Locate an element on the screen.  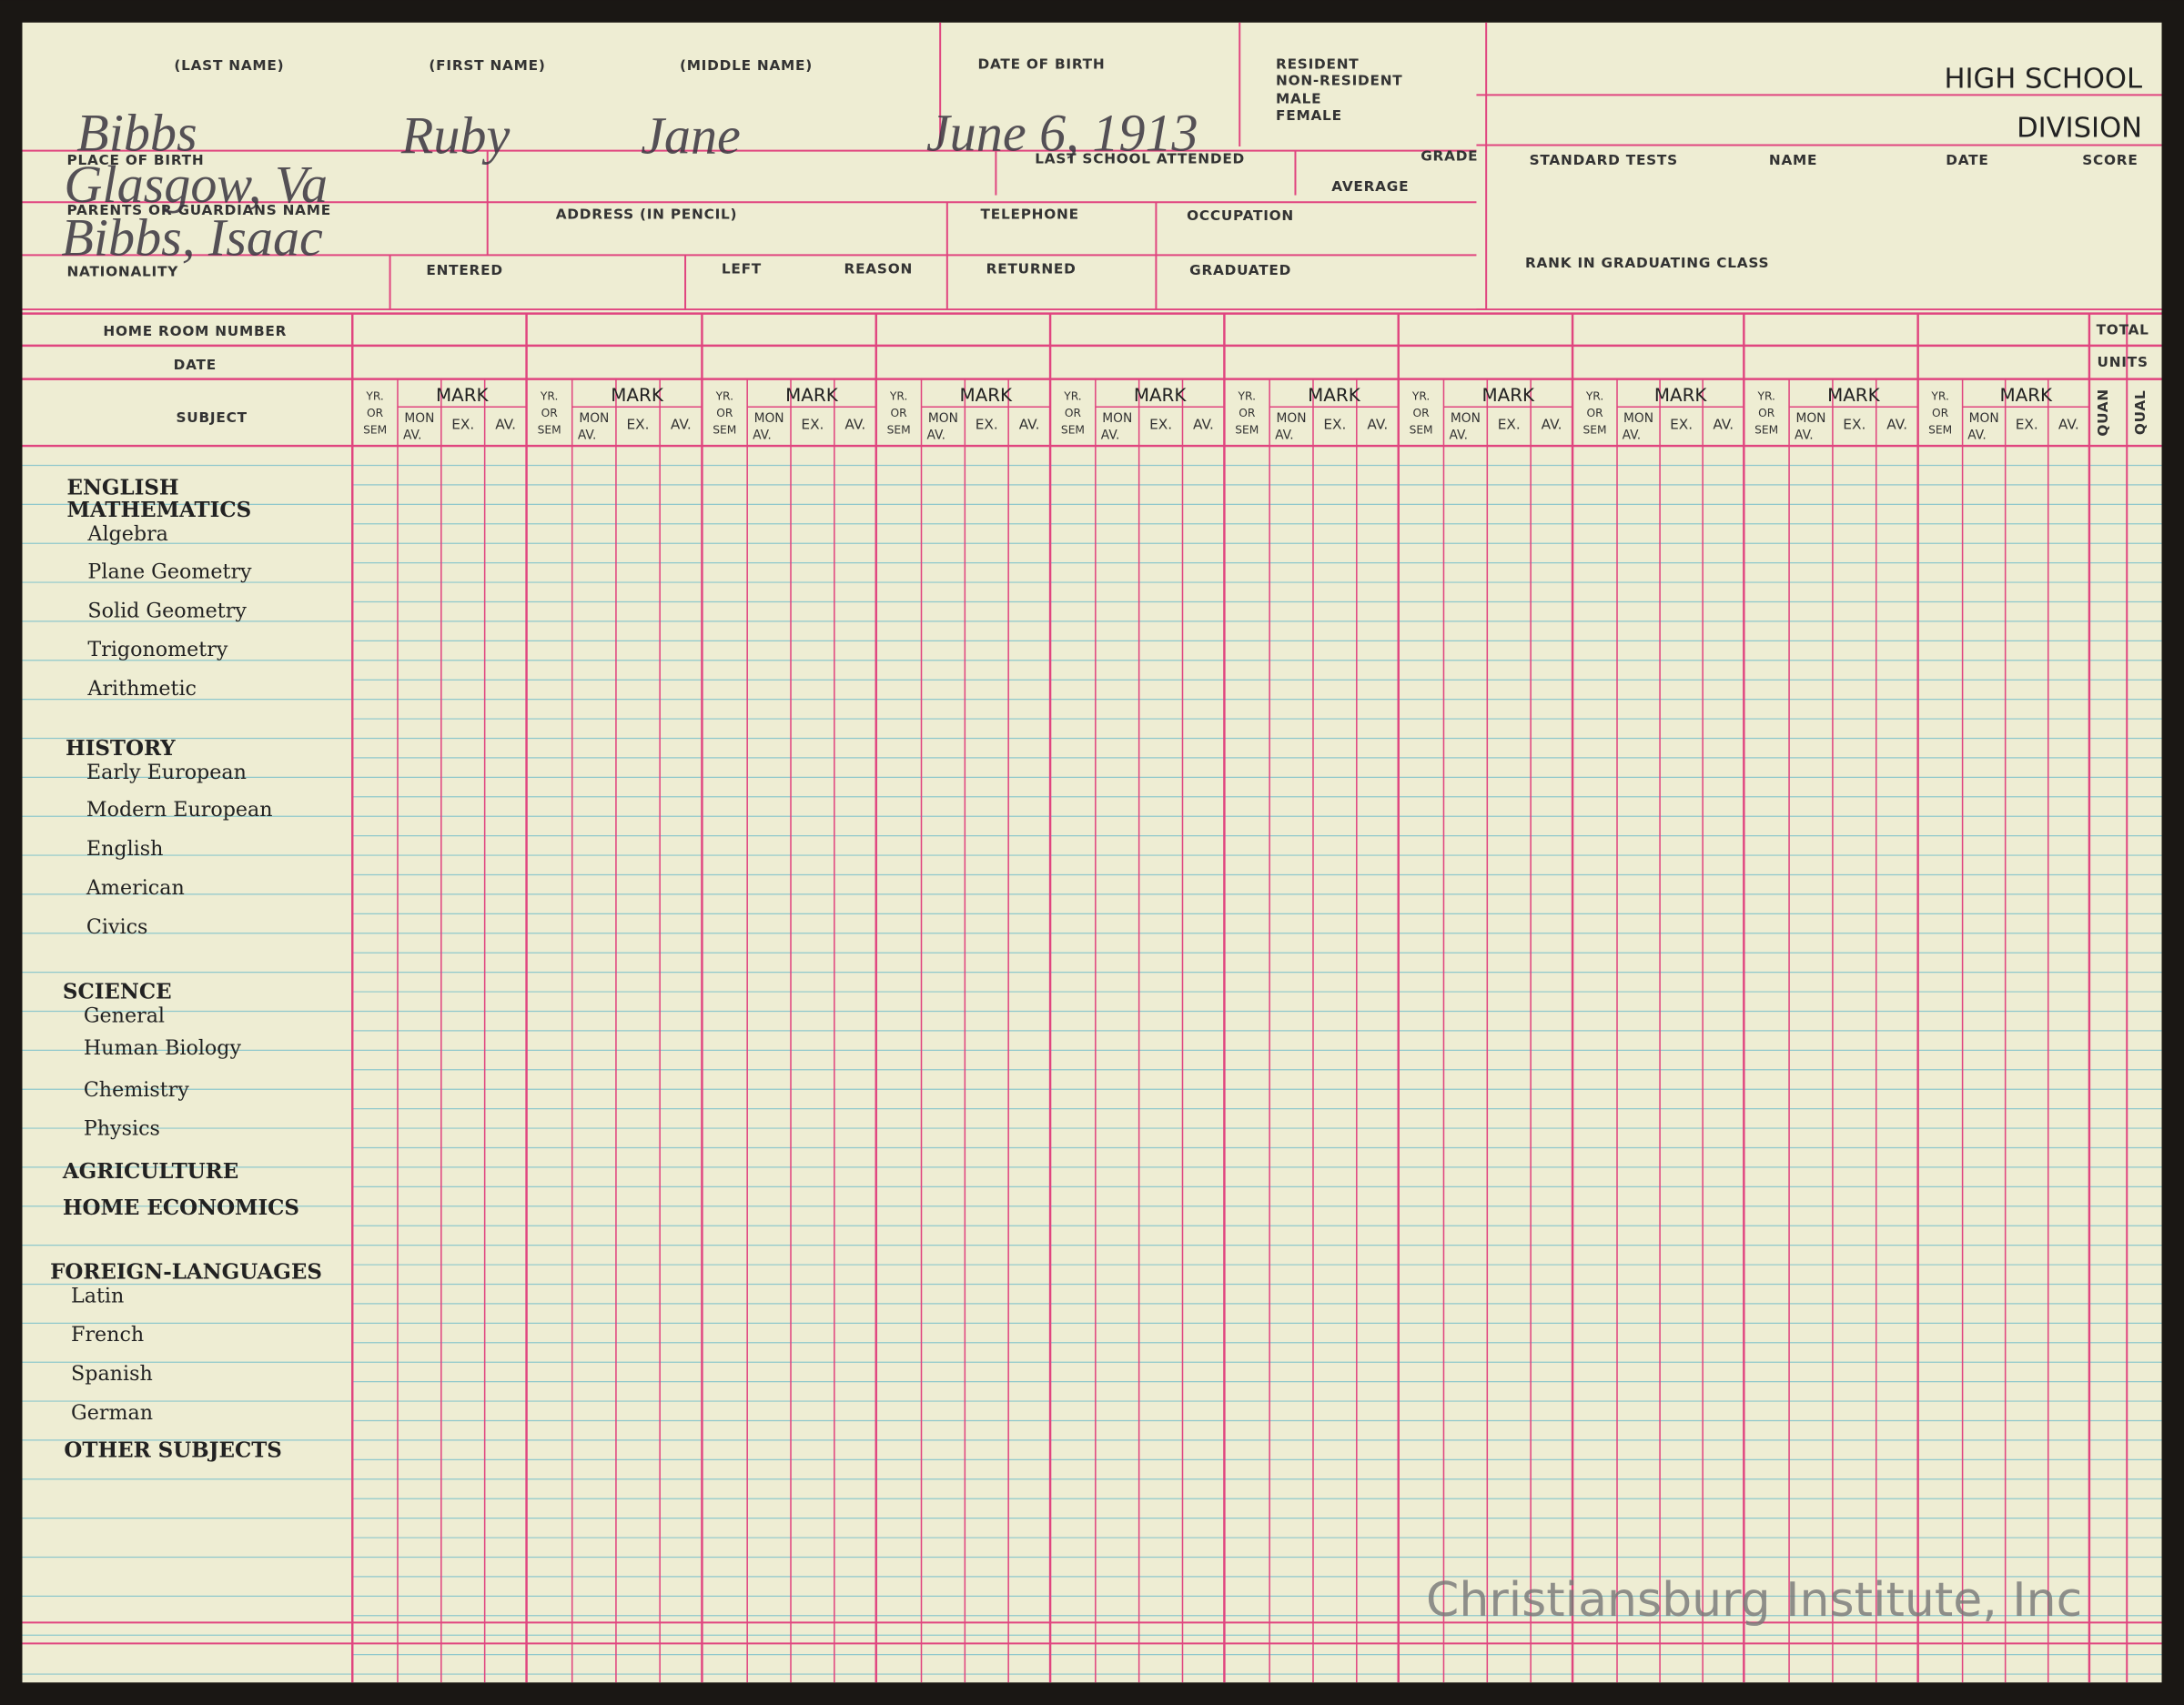
field-label: OCCUPATION is located at coordinates (1240, 216).